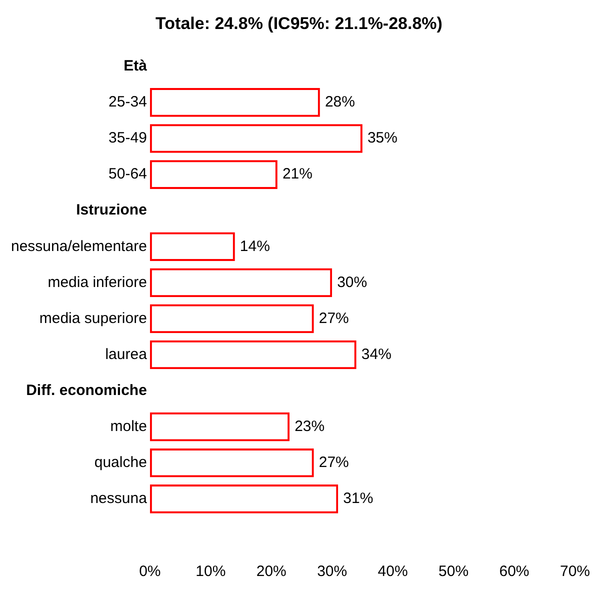  I want to click on y-tick-label: molte, so click(128, 426).